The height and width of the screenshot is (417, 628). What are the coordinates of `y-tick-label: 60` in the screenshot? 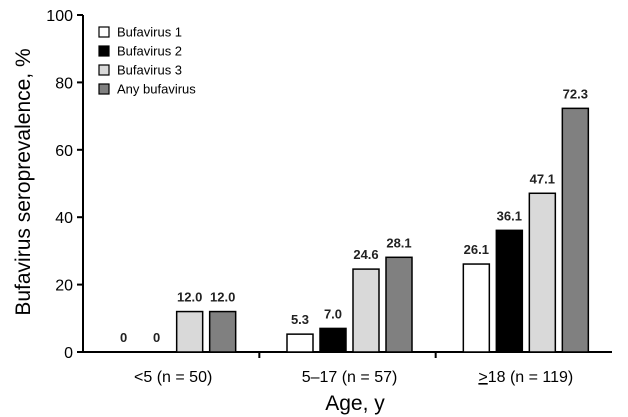 It's located at (64, 151).